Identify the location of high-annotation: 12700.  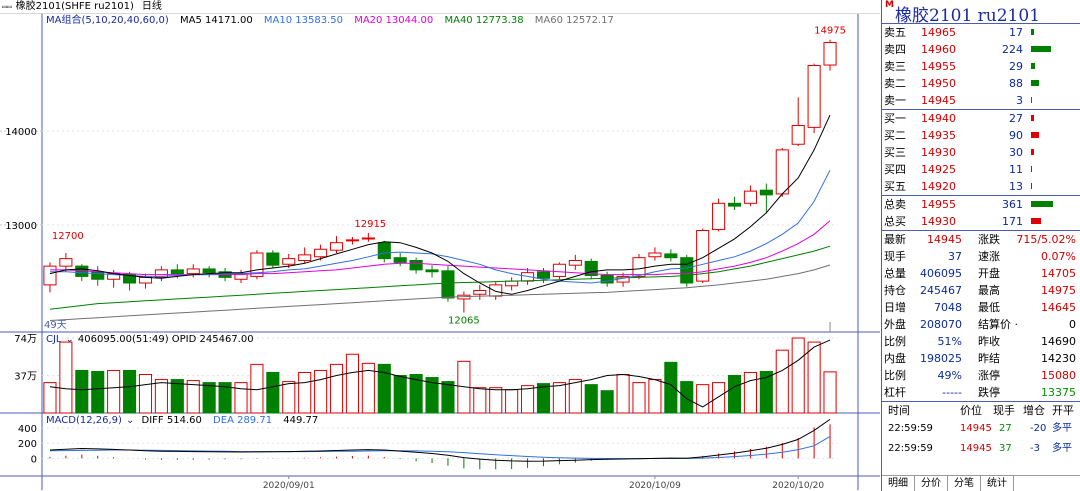
(68, 236).